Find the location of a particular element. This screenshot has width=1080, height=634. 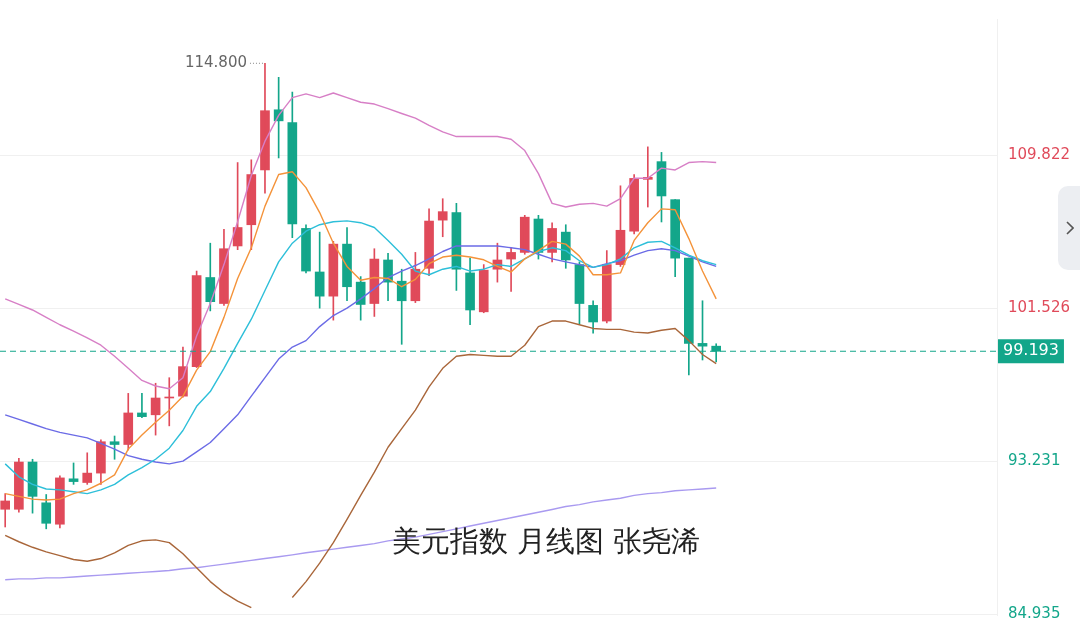

annotation: 114.800 is located at coordinates (215, 62).